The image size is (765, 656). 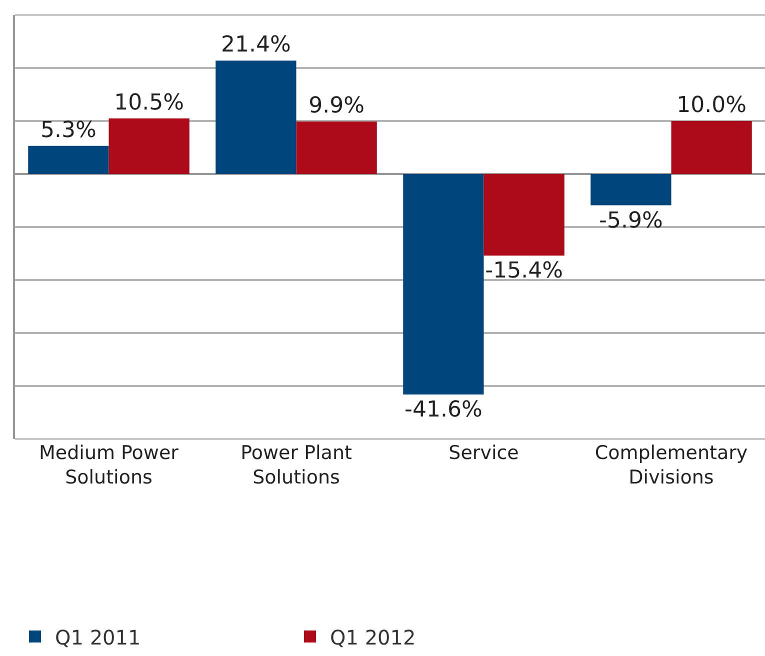 I want to click on x-tick-label: Complementary Divisions, so click(x=671, y=465).